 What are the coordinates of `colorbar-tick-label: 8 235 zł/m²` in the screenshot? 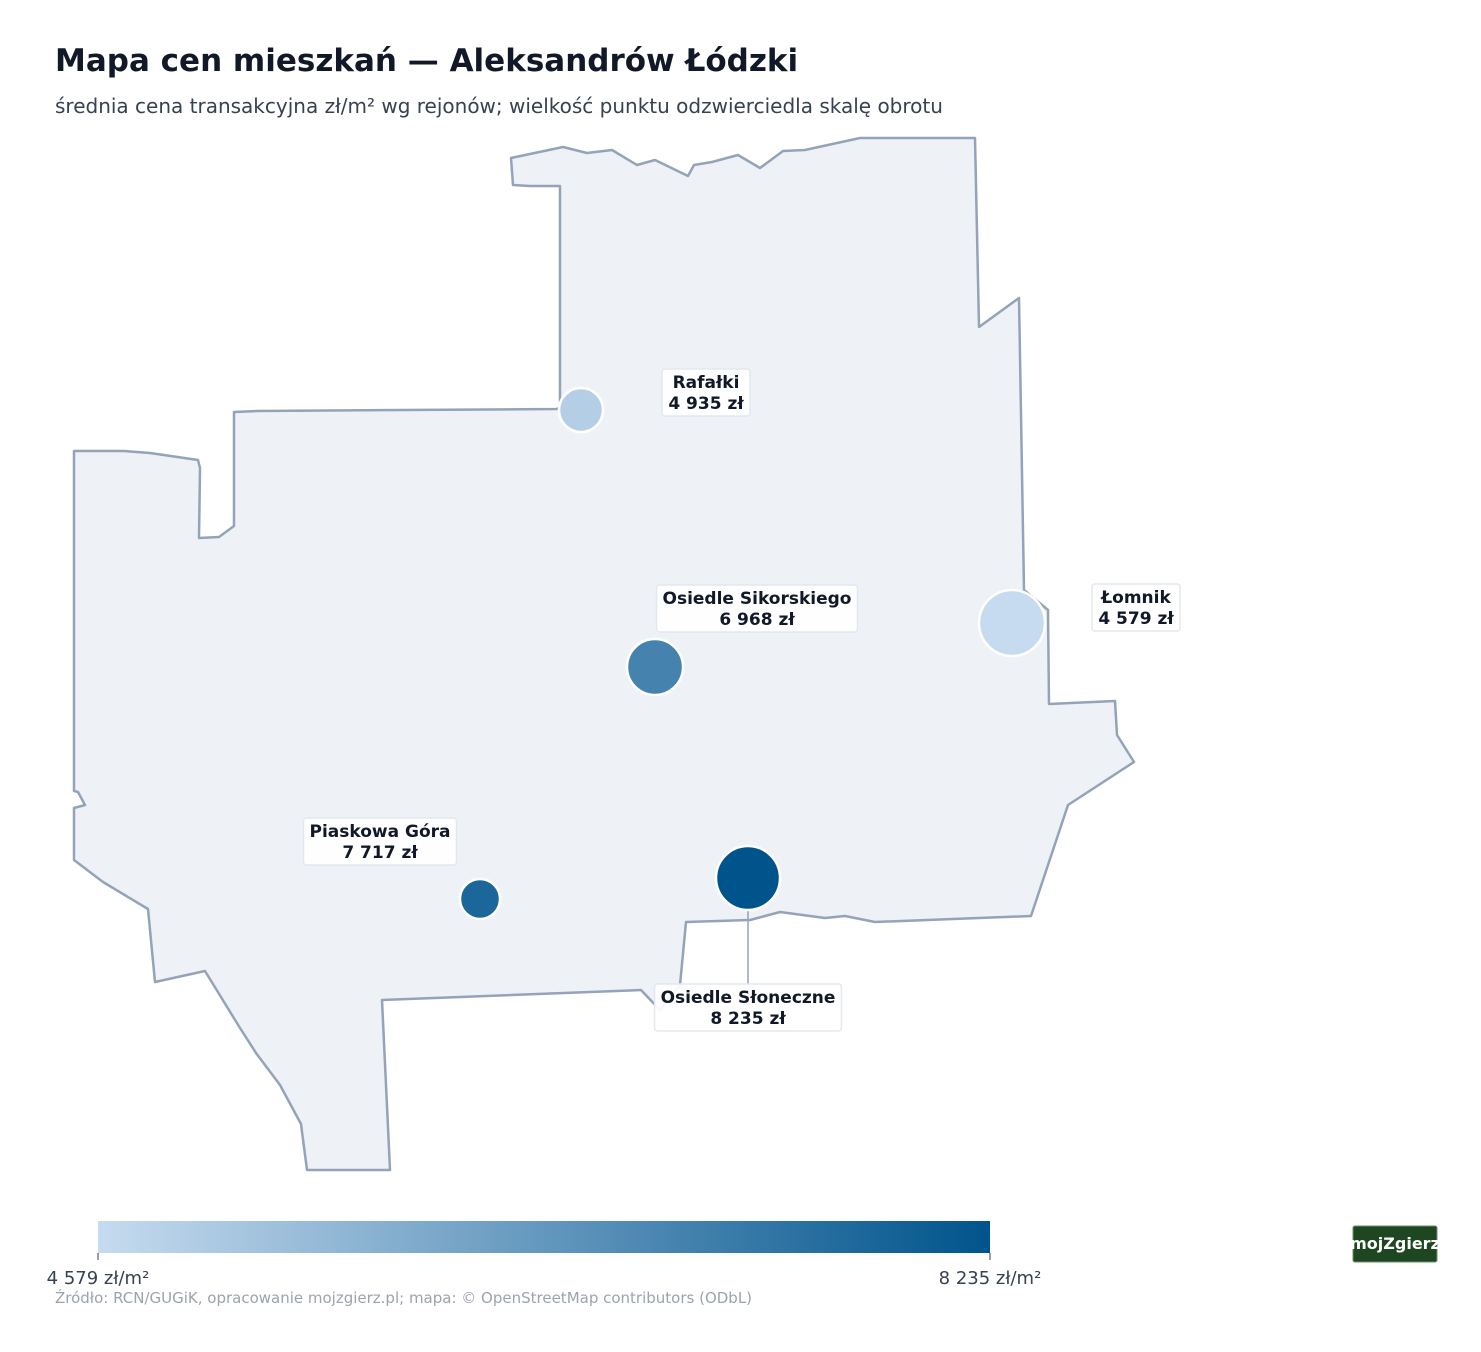 It's located at (990, 1278).